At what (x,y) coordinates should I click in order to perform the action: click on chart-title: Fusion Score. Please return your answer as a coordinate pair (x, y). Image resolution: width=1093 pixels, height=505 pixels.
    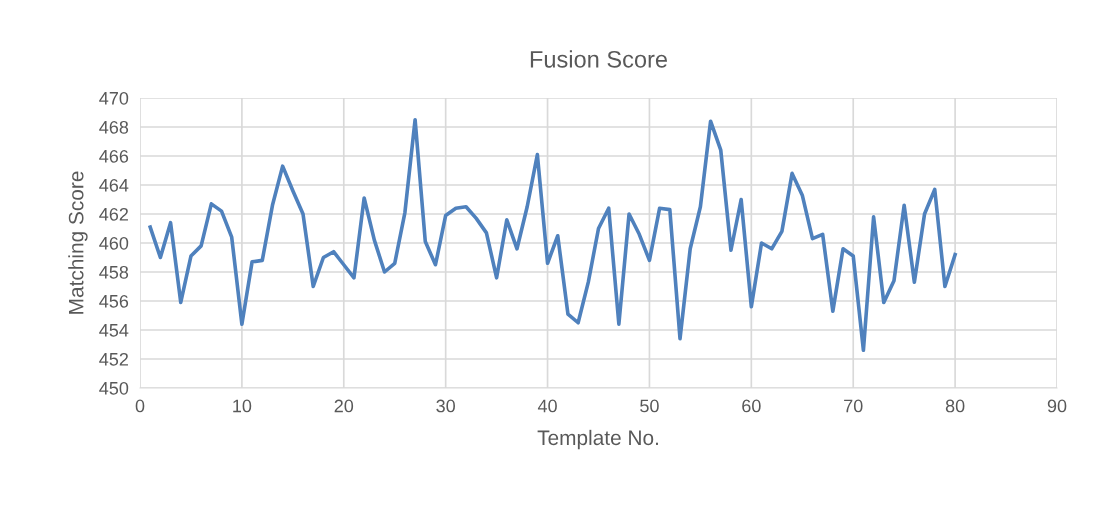
    Looking at the image, I should click on (599, 59).